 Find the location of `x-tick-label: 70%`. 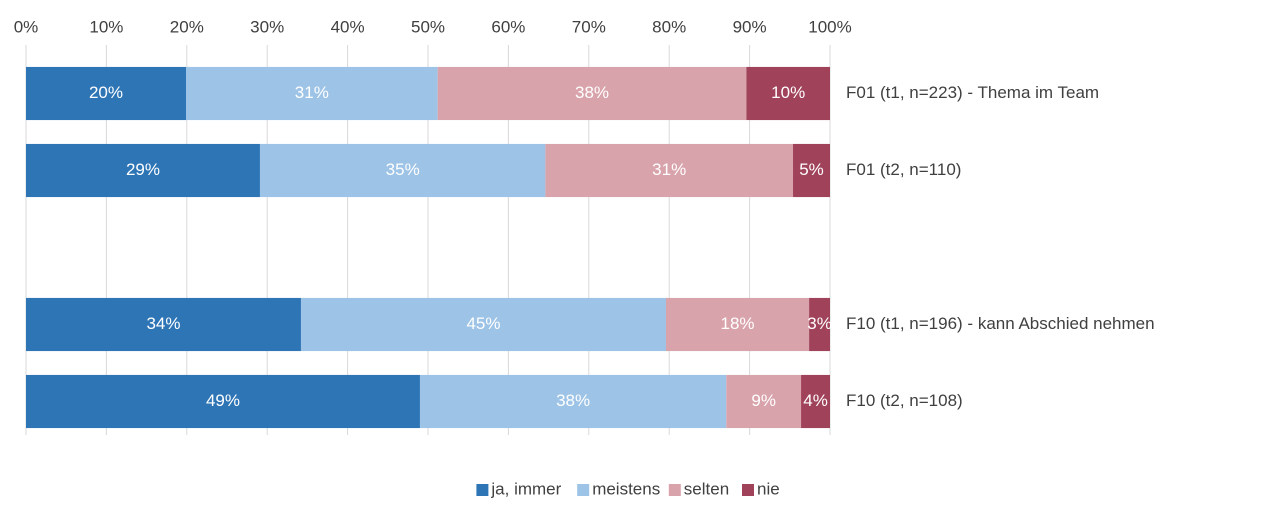

x-tick-label: 70% is located at coordinates (589, 26).